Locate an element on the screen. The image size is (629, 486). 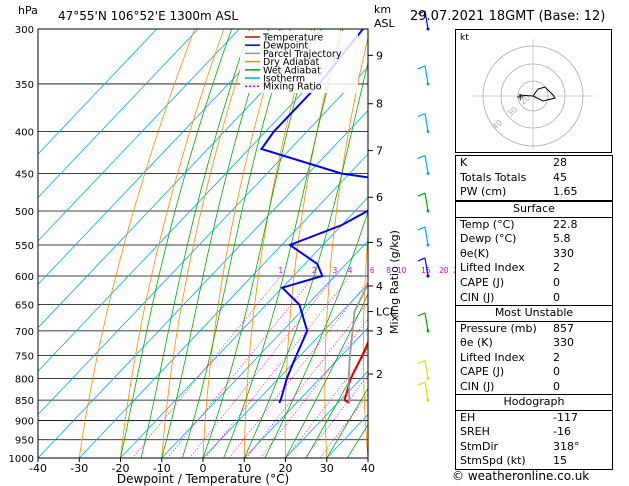
stat-value: 5.8 is located at coordinates (562, 239).